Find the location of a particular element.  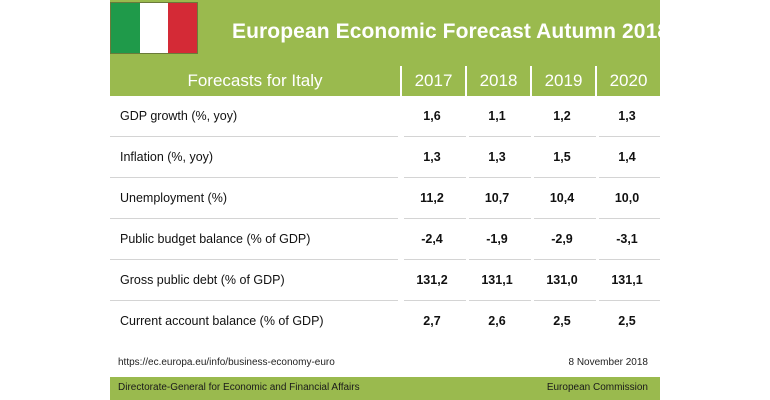

table-row: Inflation (%, yoy) 1,3 1,3 1,5 1,4 is located at coordinates (385, 157).